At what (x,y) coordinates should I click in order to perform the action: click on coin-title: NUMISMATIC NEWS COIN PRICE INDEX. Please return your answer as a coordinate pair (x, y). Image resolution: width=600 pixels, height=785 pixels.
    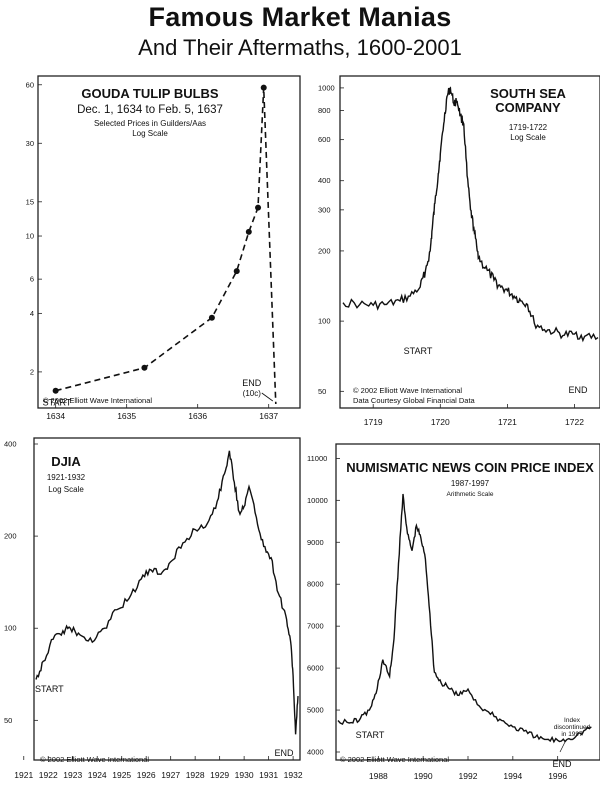
    Looking at the image, I should click on (470, 467).